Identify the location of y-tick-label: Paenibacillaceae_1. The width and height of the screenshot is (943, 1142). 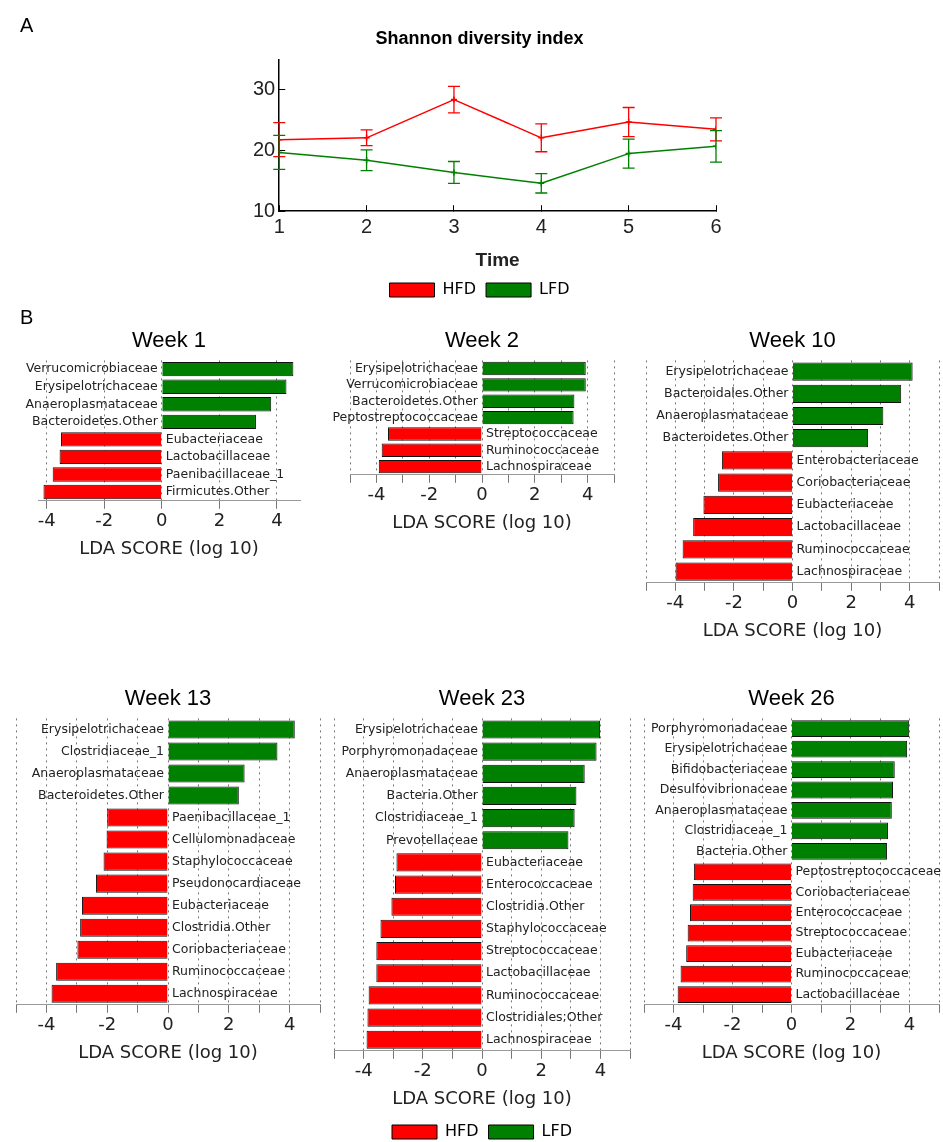
(225, 473).